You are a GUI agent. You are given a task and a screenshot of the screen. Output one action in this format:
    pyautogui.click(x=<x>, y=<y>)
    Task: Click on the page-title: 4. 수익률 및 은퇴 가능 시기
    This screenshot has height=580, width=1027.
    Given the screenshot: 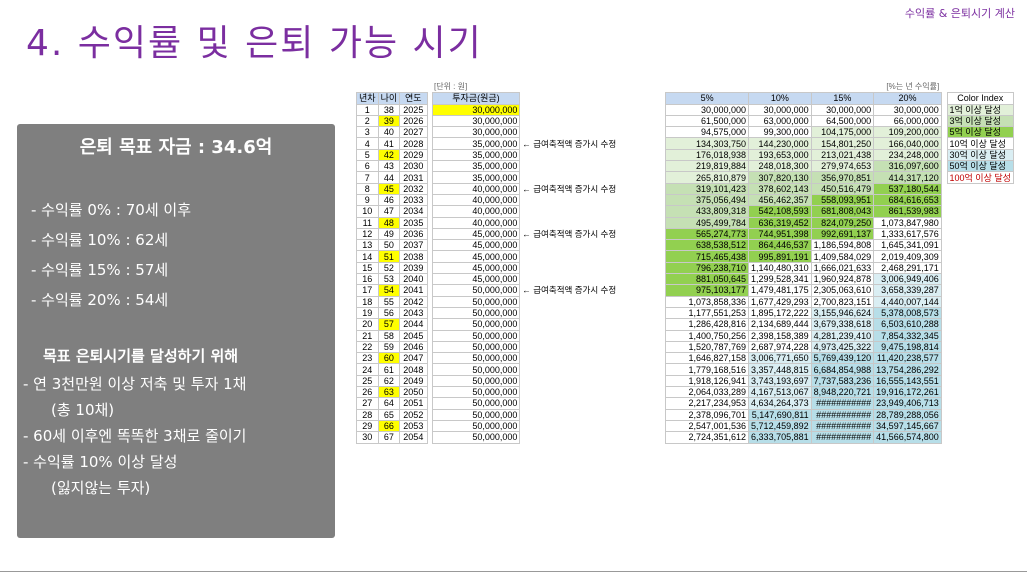 What is the action you would take?
    pyautogui.click(x=254, y=43)
    